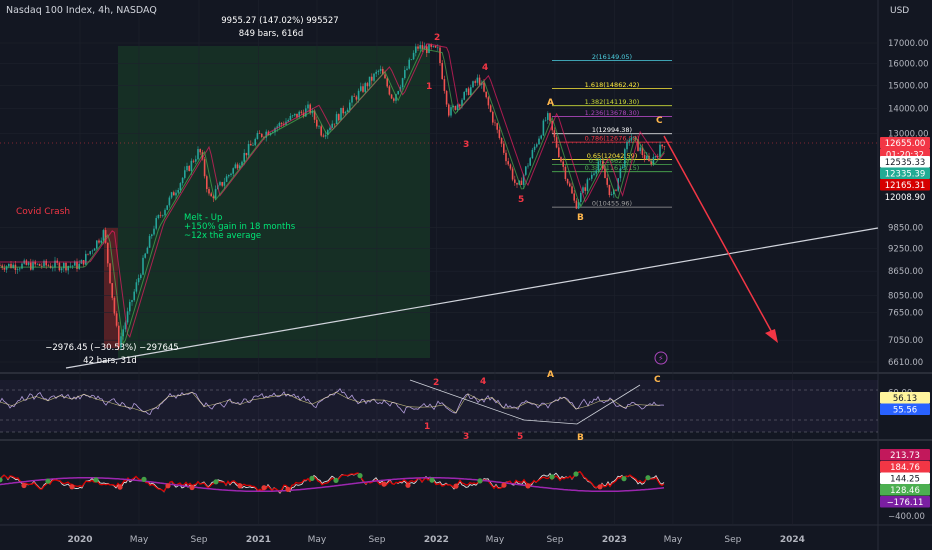 This screenshot has width=932, height=550. What do you see at coordinates (81, 10) in the screenshot?
I see `chart-title: Nasdaq 100 Index, 4h, NASDAQ` at bounding box center [81, 10].